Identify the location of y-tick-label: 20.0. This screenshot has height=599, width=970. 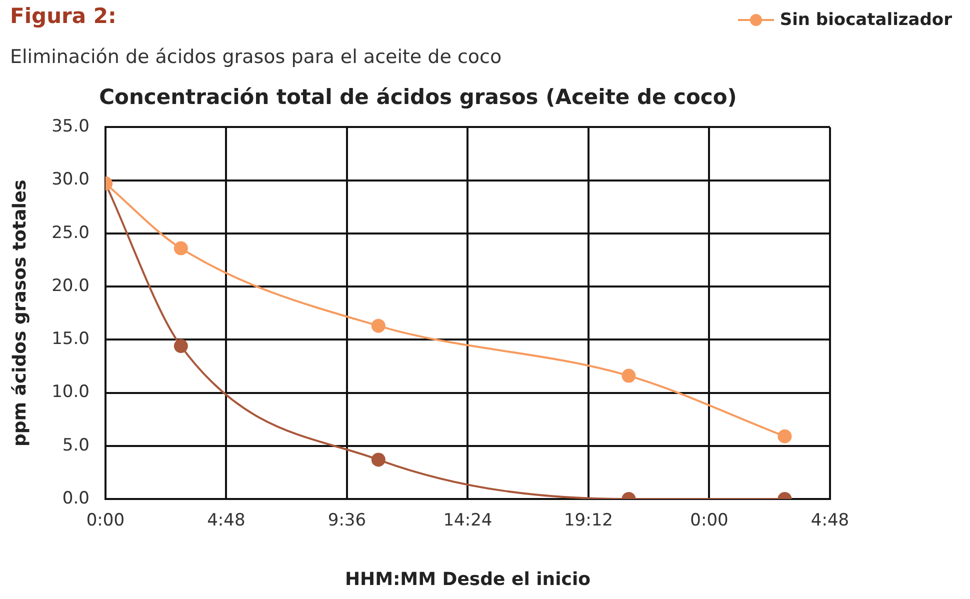
(71, 286).